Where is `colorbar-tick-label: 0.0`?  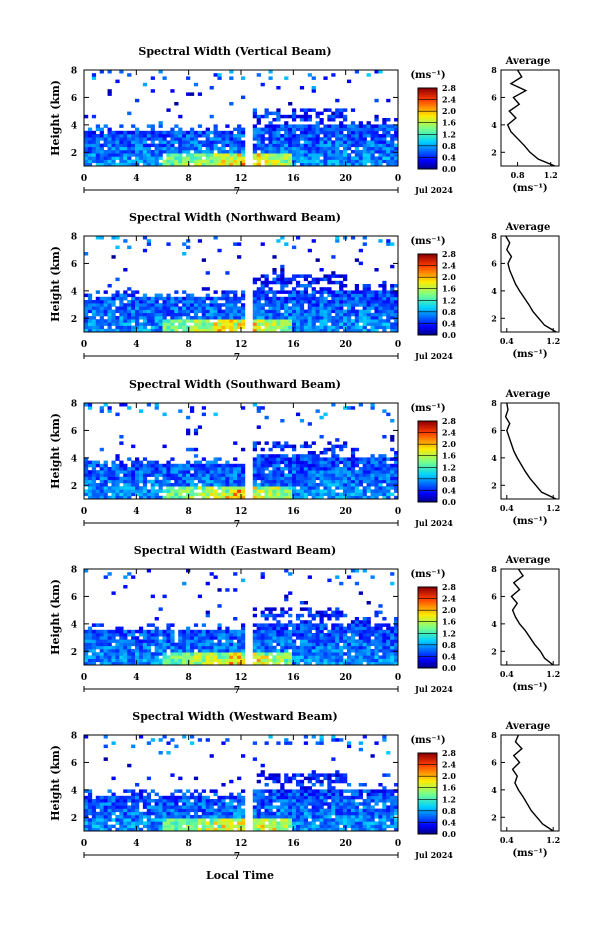 colorbar-tick-label: 0.0 is located at coordinates (449, 169).